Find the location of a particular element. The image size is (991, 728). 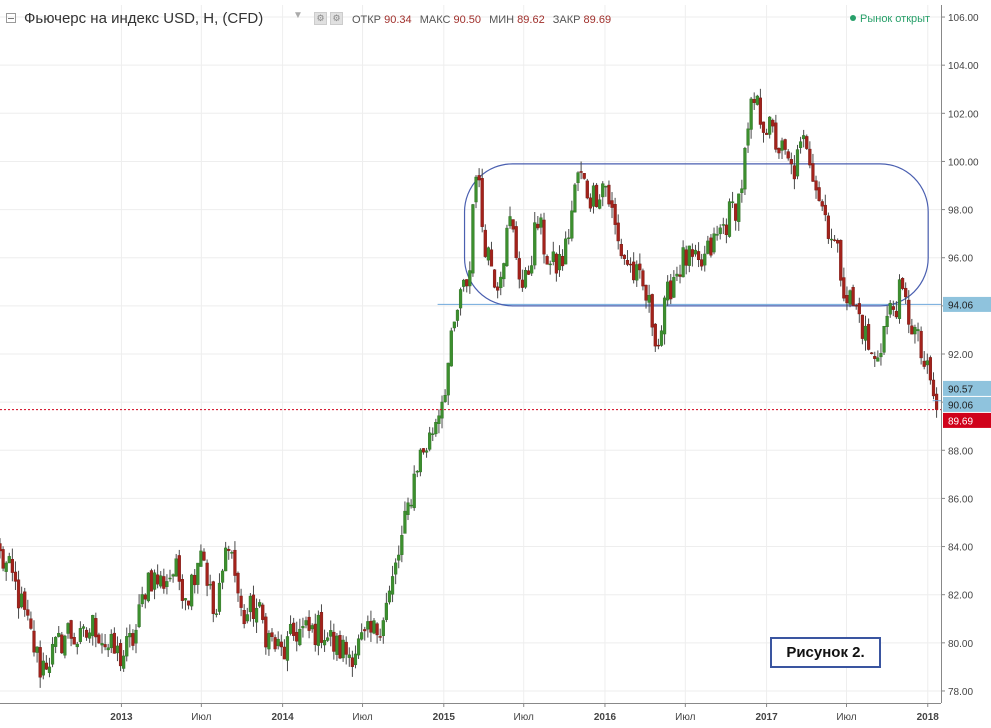

x-tick-label: 2016 is located at coordinates (605, 717).